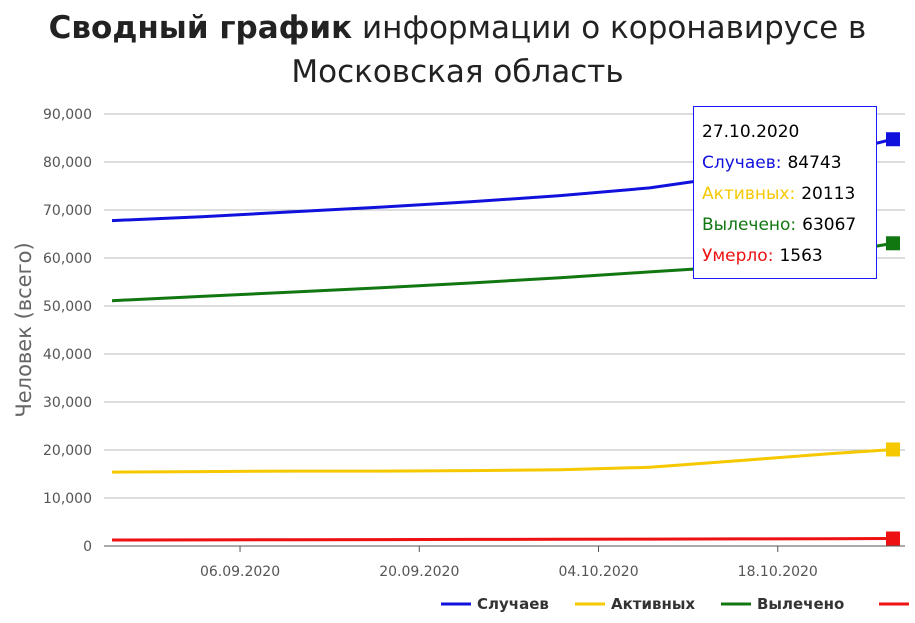 The height and width of the screenshot is (623, 915). Describe the element at coordinates (829, 225) in the screenshot. I see `tooltip-value-recovered: 63067` at that location.